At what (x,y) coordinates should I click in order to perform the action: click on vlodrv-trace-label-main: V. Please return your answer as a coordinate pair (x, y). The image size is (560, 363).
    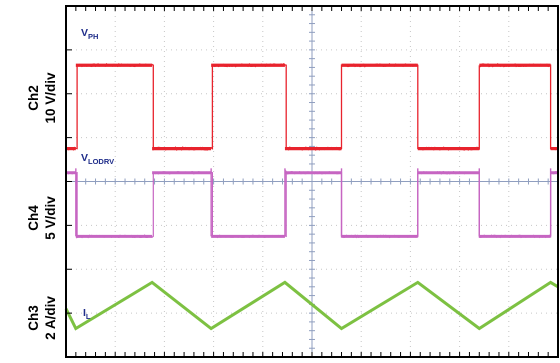
    Looking at the image, I should click on (84, 158).